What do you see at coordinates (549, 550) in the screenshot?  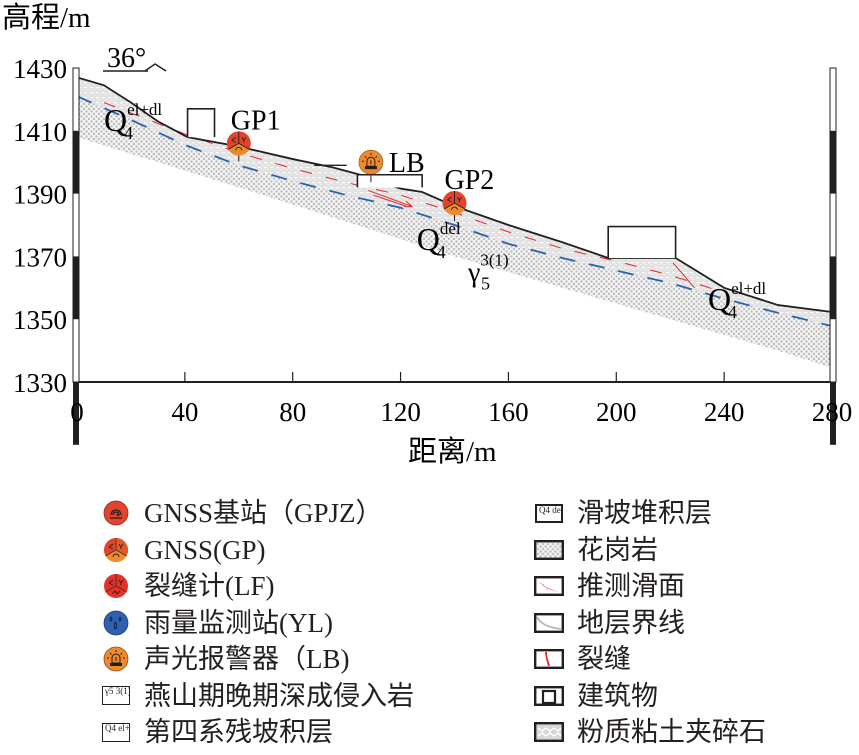 I see `granite-pattern-icon` at bounding box center [549, 550].